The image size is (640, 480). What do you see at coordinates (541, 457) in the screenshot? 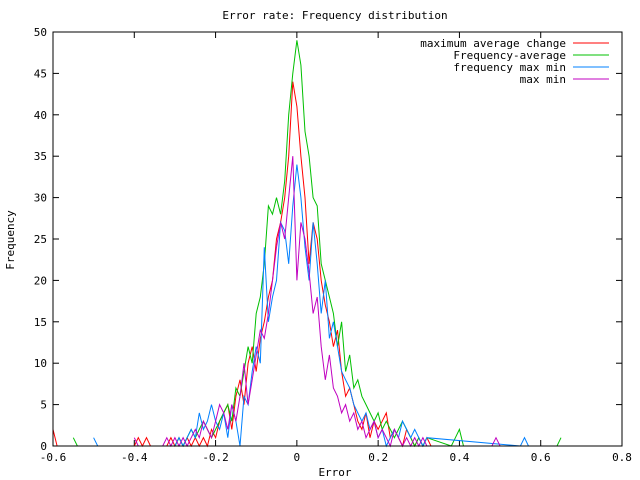
I see `x-tick-label: 0.6` at bounding box center [541, 457].